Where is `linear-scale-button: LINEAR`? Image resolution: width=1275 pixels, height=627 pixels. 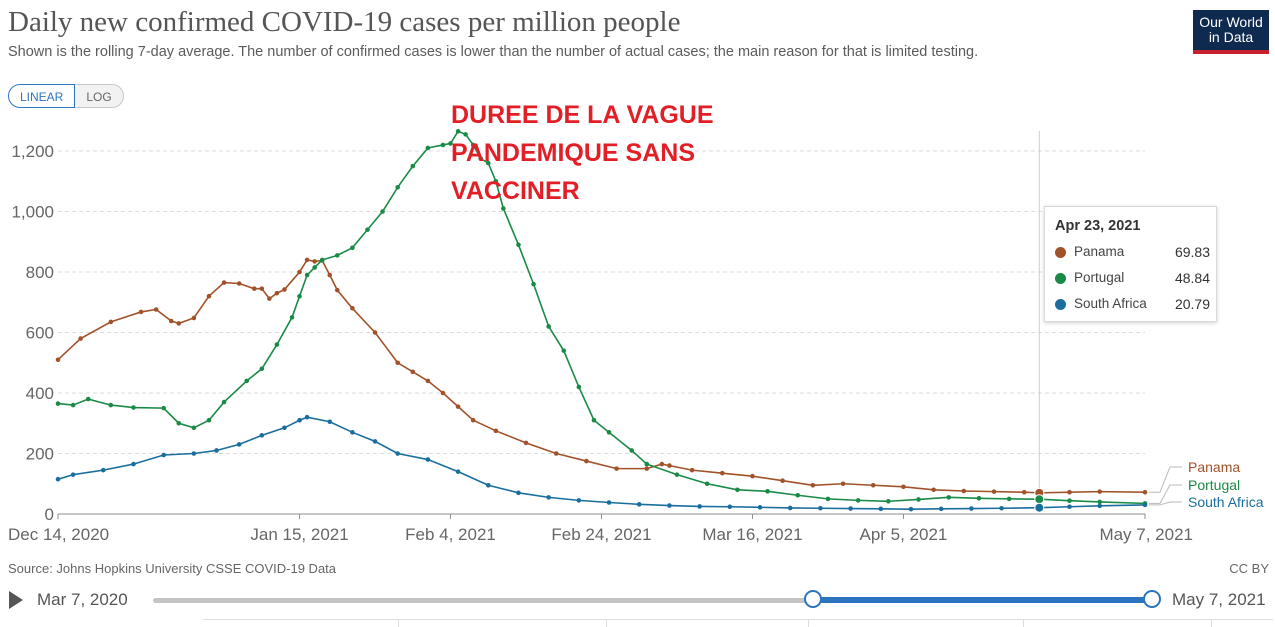 linear-scale-button: LINEAR is located at coordinates (42, 96).